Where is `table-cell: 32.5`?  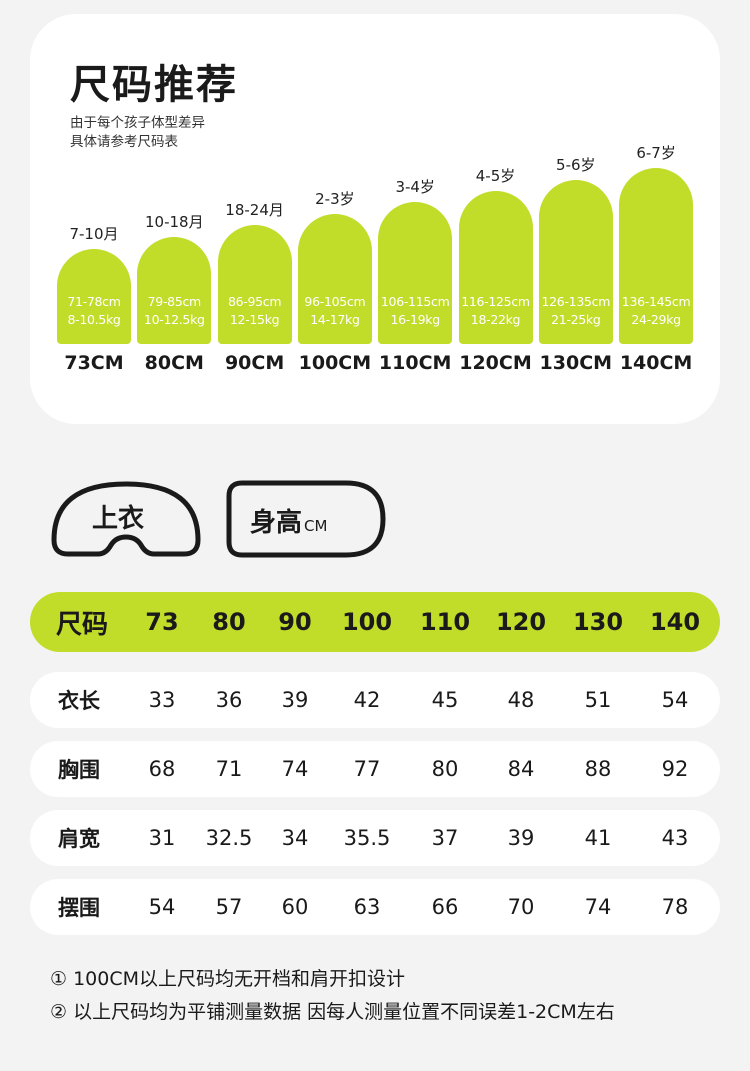 table-cell: 32.5 is located at coordinates (229, 838).